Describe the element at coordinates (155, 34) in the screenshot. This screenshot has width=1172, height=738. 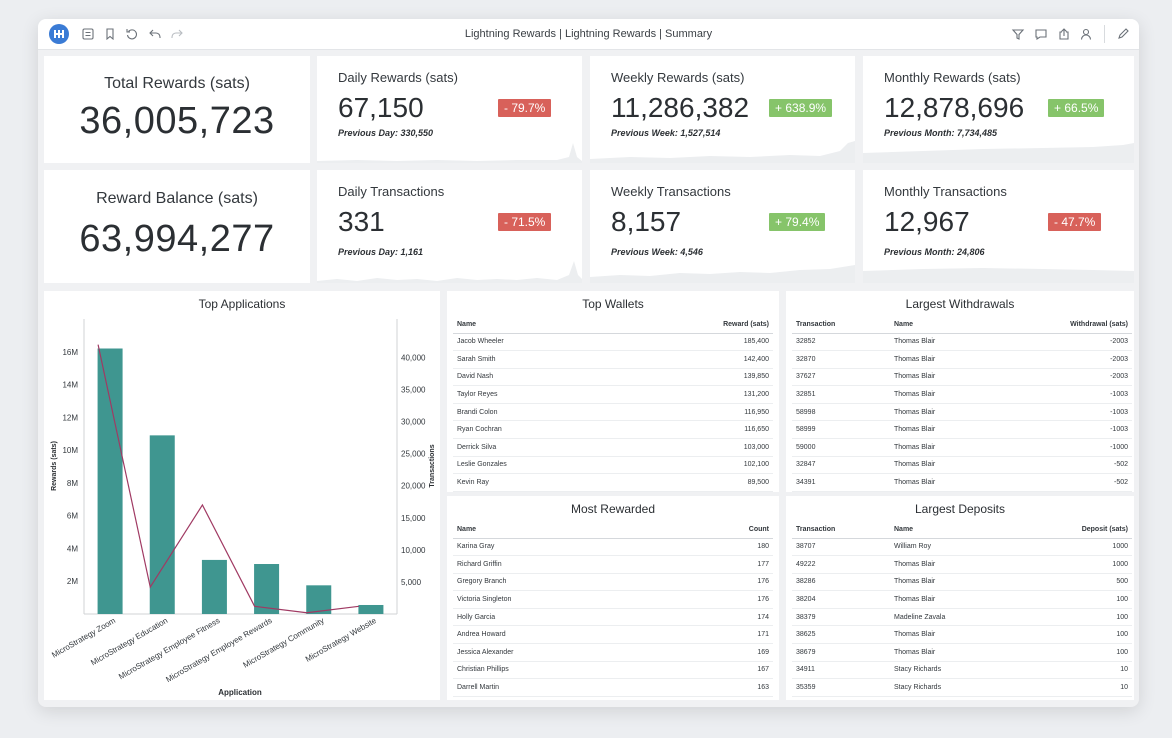
I see `undo-icon` at that location.